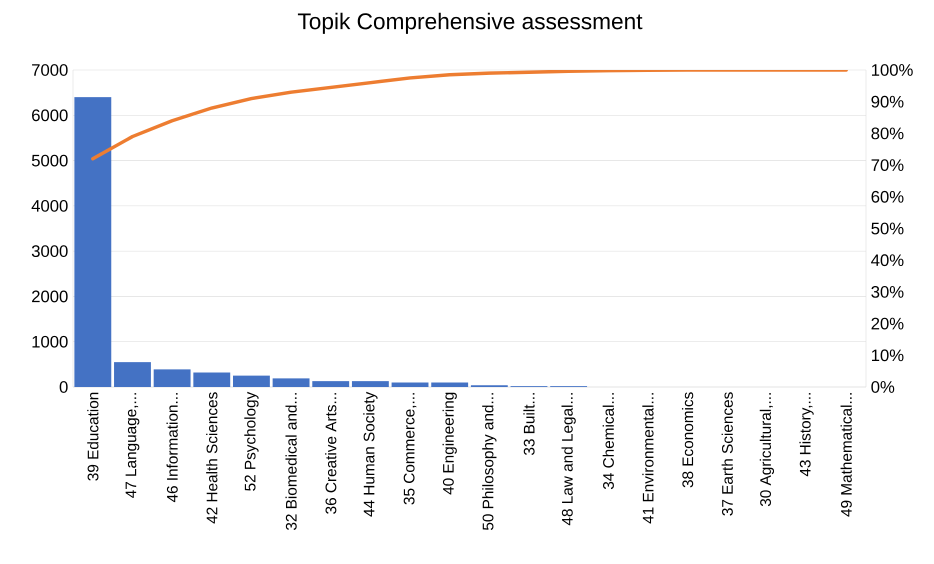  Describe the element at coordinates (882, 387) in the screenshot. I see `y2-tick-label: 0%` at that location.